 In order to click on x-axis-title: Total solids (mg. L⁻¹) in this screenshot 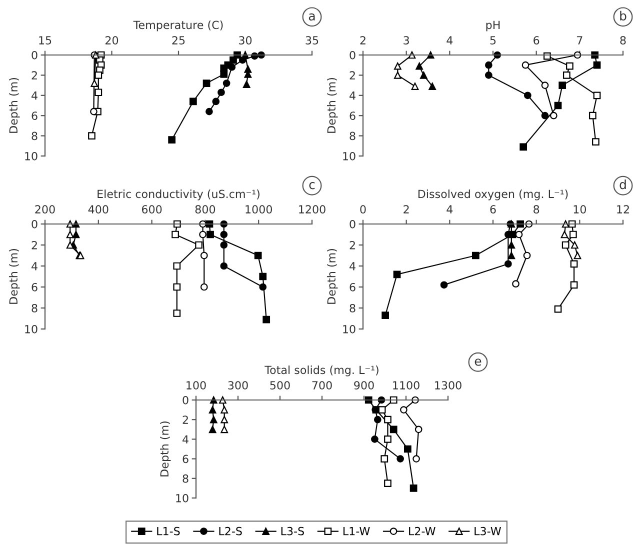, I will do `click(321, 371)`.